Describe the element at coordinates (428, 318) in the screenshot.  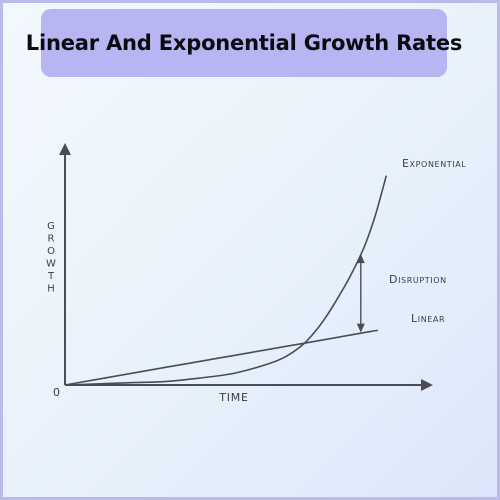
I see `series-label-linear: Linear` at that location.